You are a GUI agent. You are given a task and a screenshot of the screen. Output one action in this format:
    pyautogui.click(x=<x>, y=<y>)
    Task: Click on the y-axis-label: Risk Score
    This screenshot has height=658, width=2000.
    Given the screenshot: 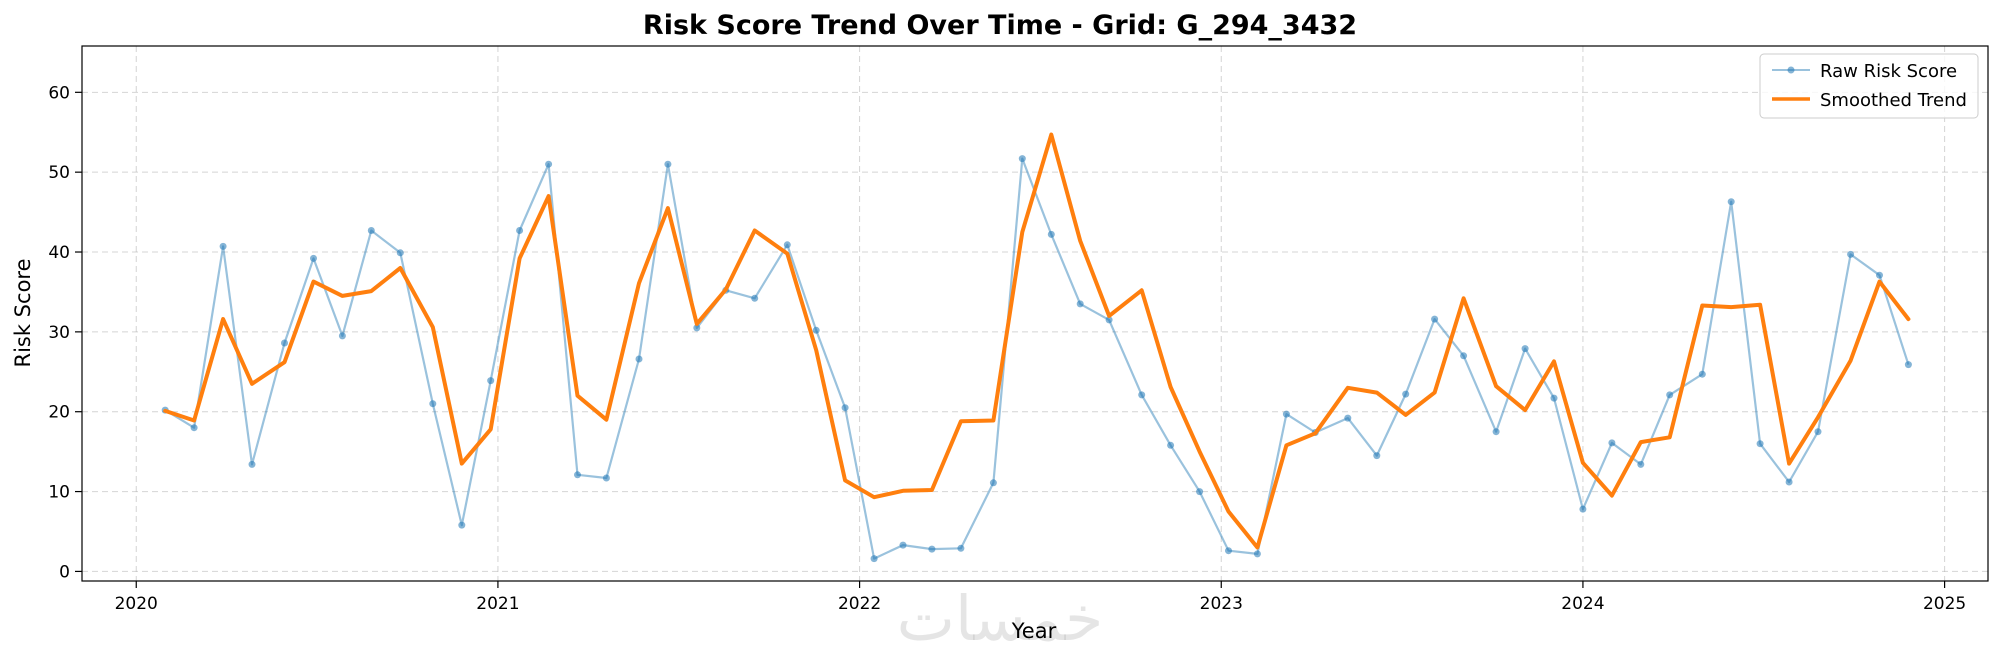 What is the action you would take?
    pyautogui.click(x=23, y=312)
    